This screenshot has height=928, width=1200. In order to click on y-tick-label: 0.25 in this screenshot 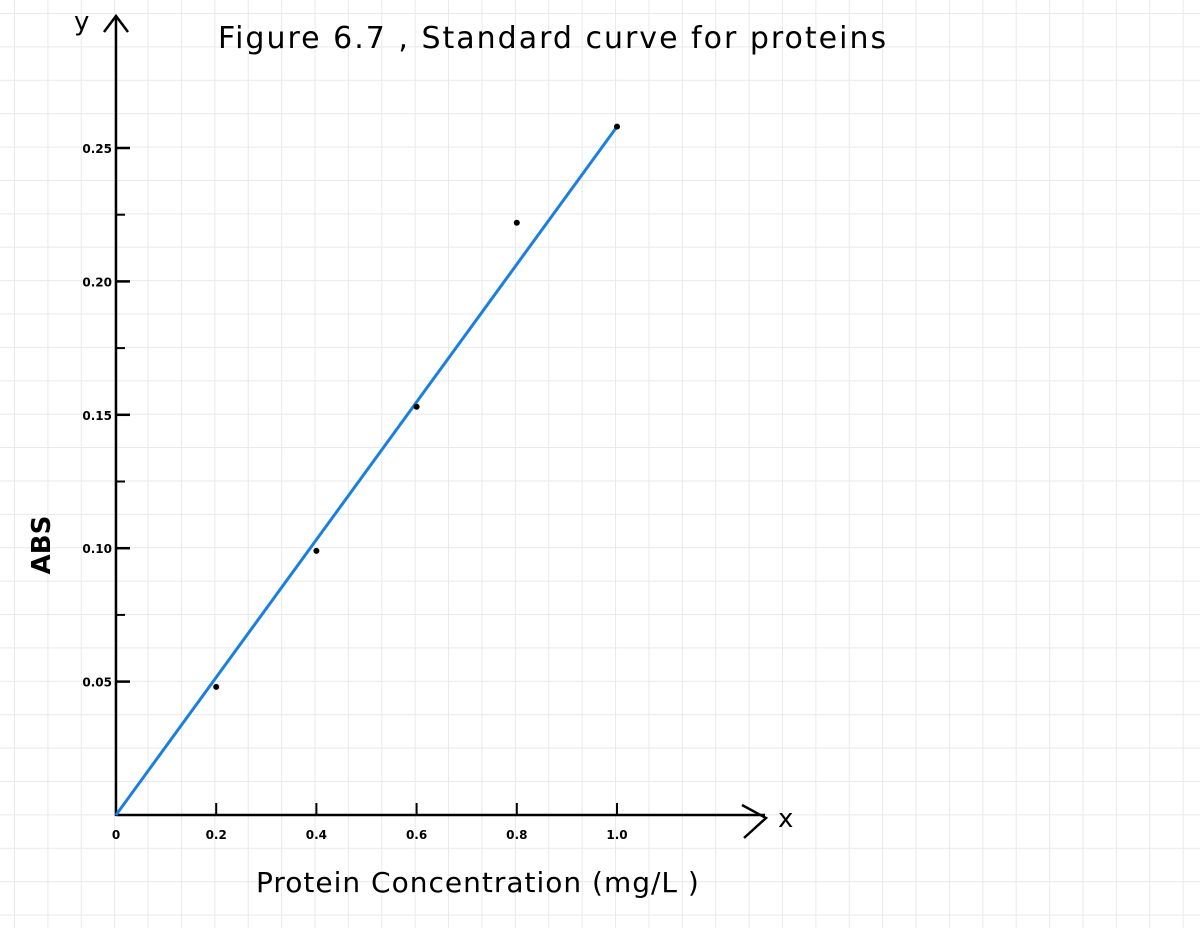, I will do `click(97, 149)`.